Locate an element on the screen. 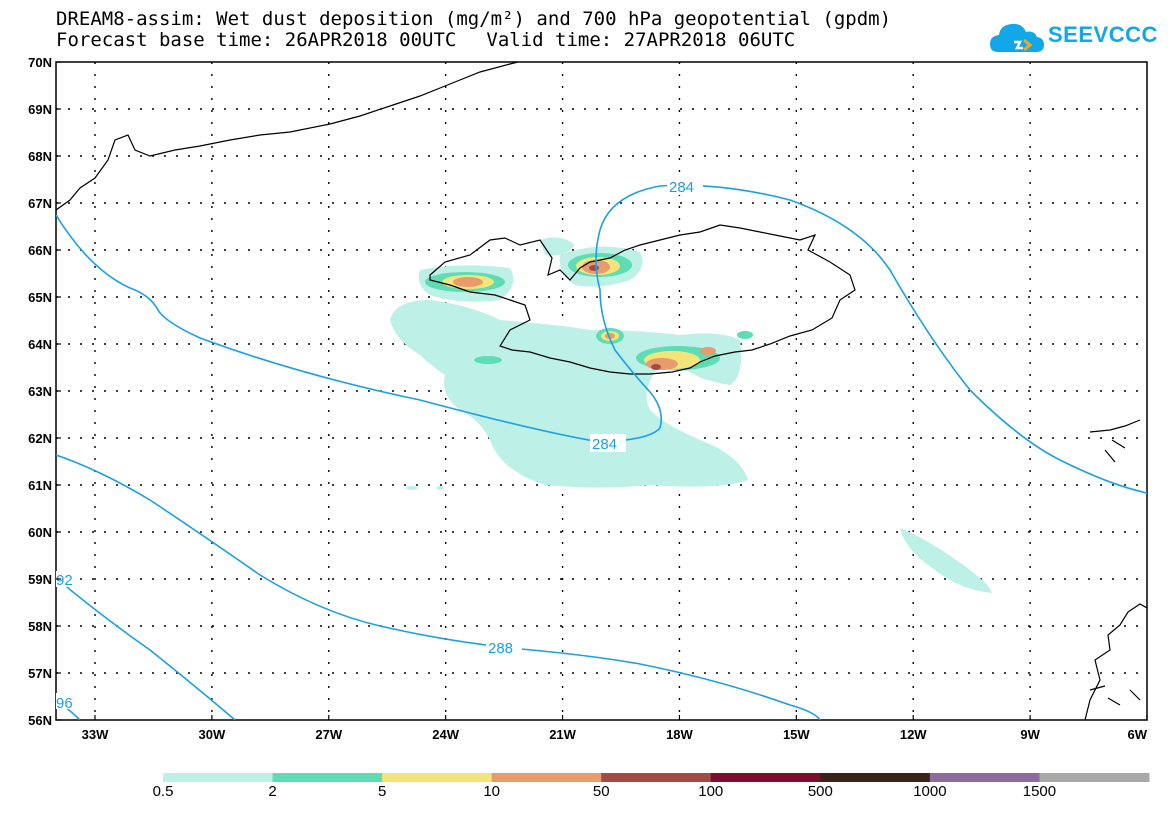  contour-label-284-north: 284 is located at coordinates (681, 187).